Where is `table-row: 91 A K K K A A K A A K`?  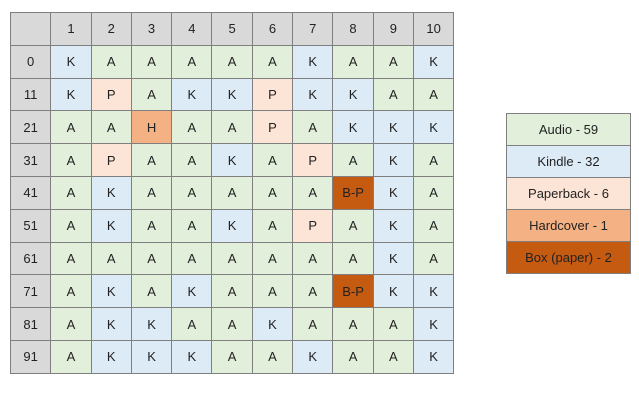
table-row: 91 A K K K A A K A A K is located at coordinates (232, 356).